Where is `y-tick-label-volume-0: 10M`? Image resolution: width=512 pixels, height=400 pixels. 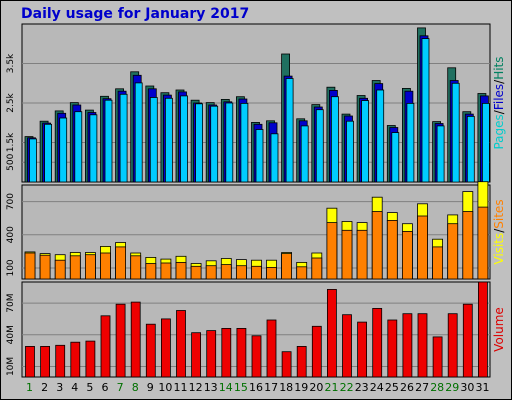 y-tick-label-volume-0: 10M is located at coordinates (11, 366).